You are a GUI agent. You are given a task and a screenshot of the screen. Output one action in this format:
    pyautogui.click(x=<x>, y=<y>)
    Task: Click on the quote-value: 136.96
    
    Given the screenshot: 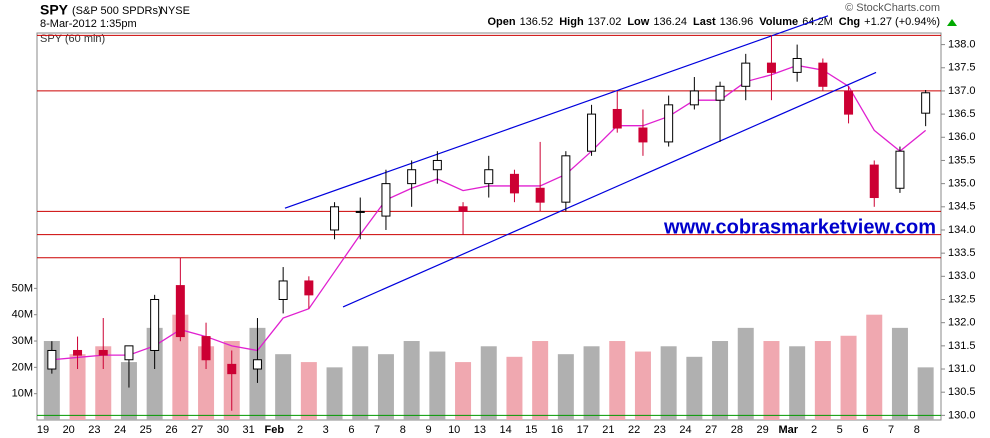 What is the action you would take?
    pyautogui.click(x=737, y=22)
    